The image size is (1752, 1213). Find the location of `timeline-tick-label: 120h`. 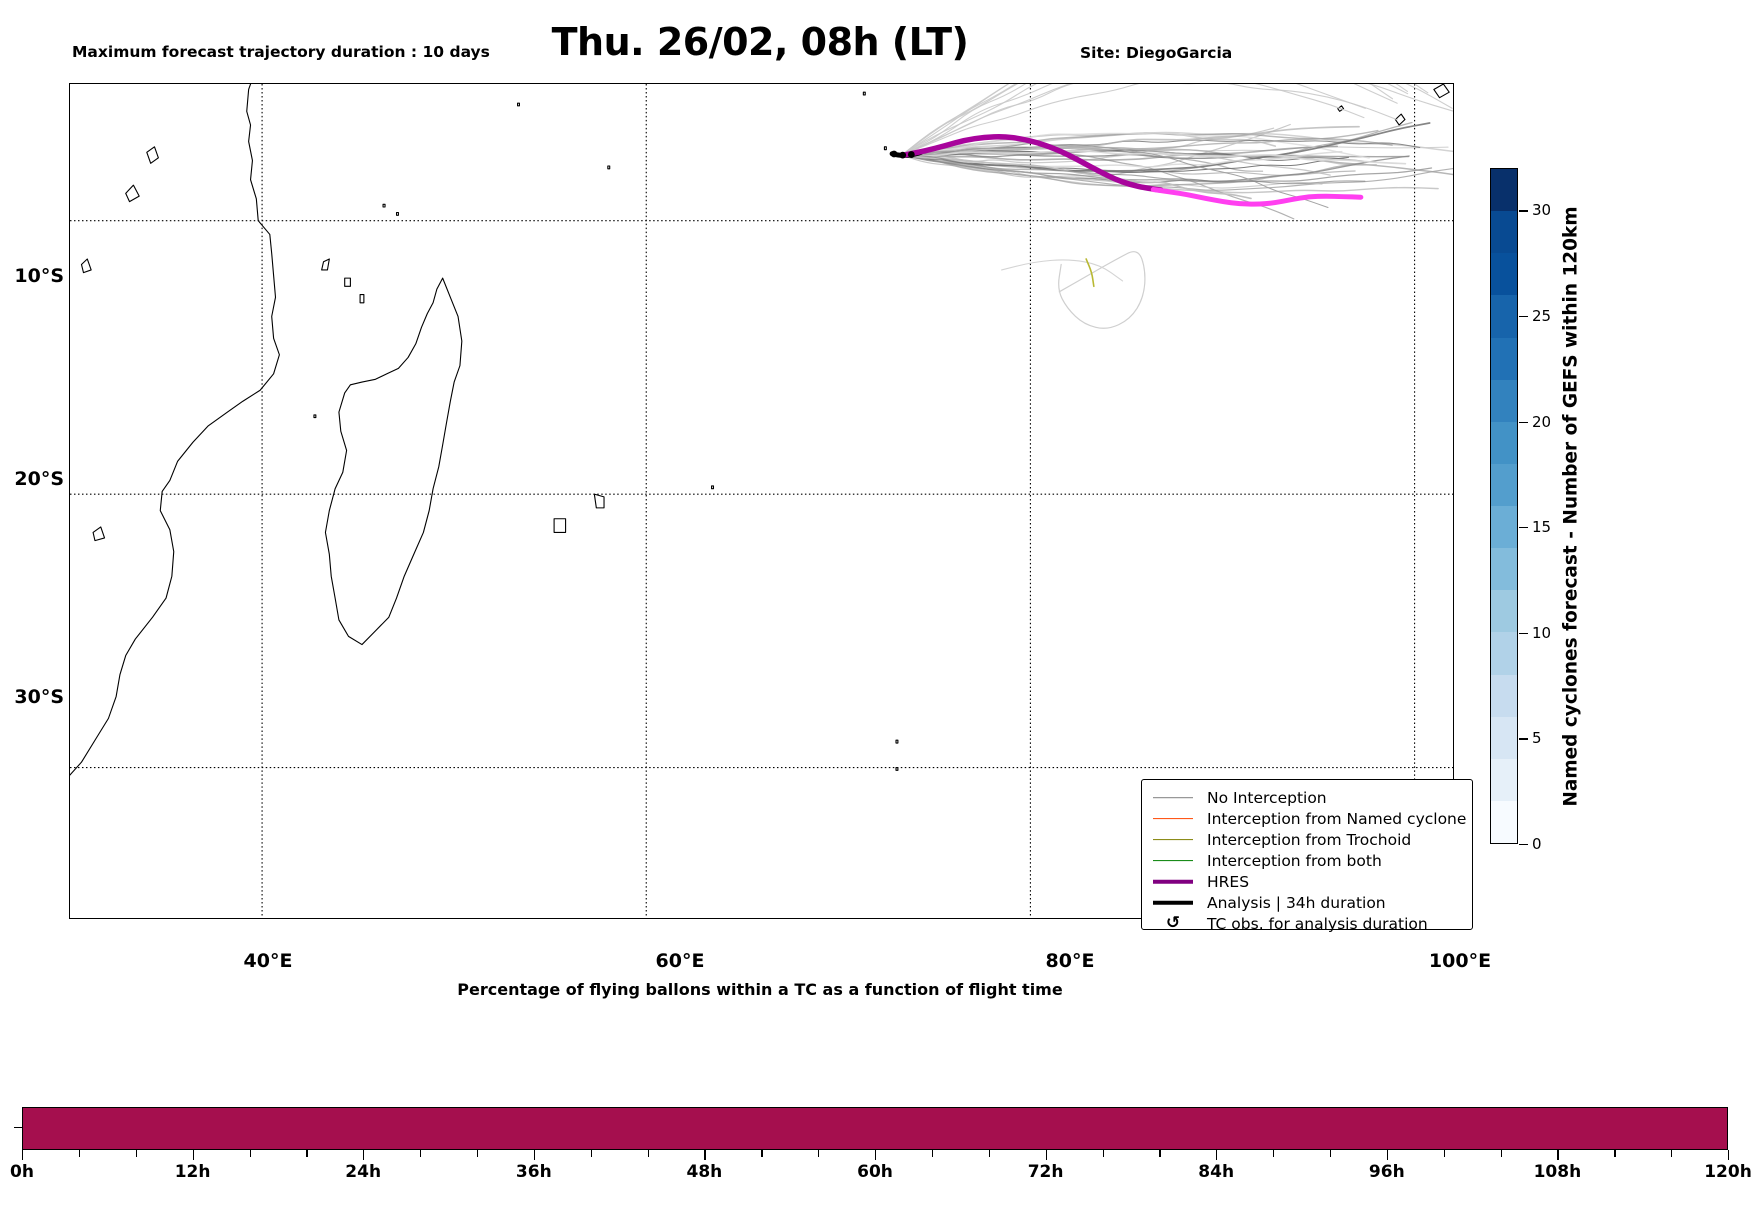

timeline-tick-label: 120h is located at coordinates (1728, 1172).